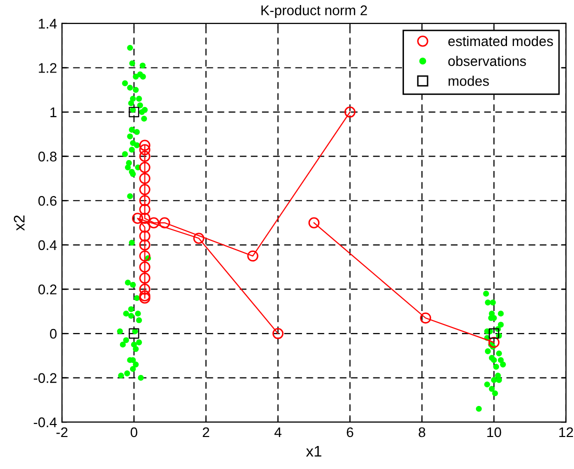  Describe the element at coordinates (47, 201) in the screenshot. I see `y-tick-label: 0.6` at that location.